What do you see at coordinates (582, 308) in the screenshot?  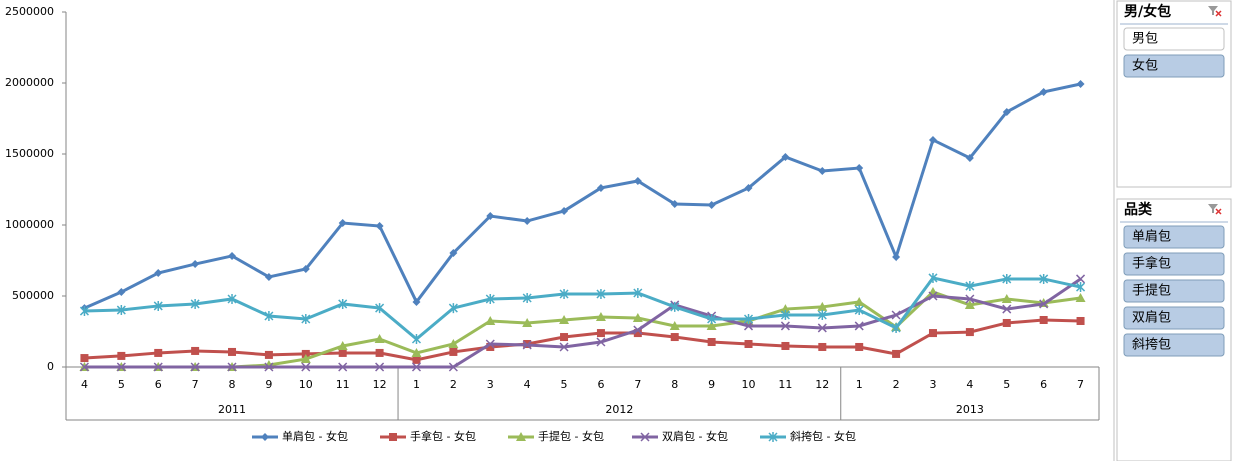 I see `line` at bounding box center [582, 308].